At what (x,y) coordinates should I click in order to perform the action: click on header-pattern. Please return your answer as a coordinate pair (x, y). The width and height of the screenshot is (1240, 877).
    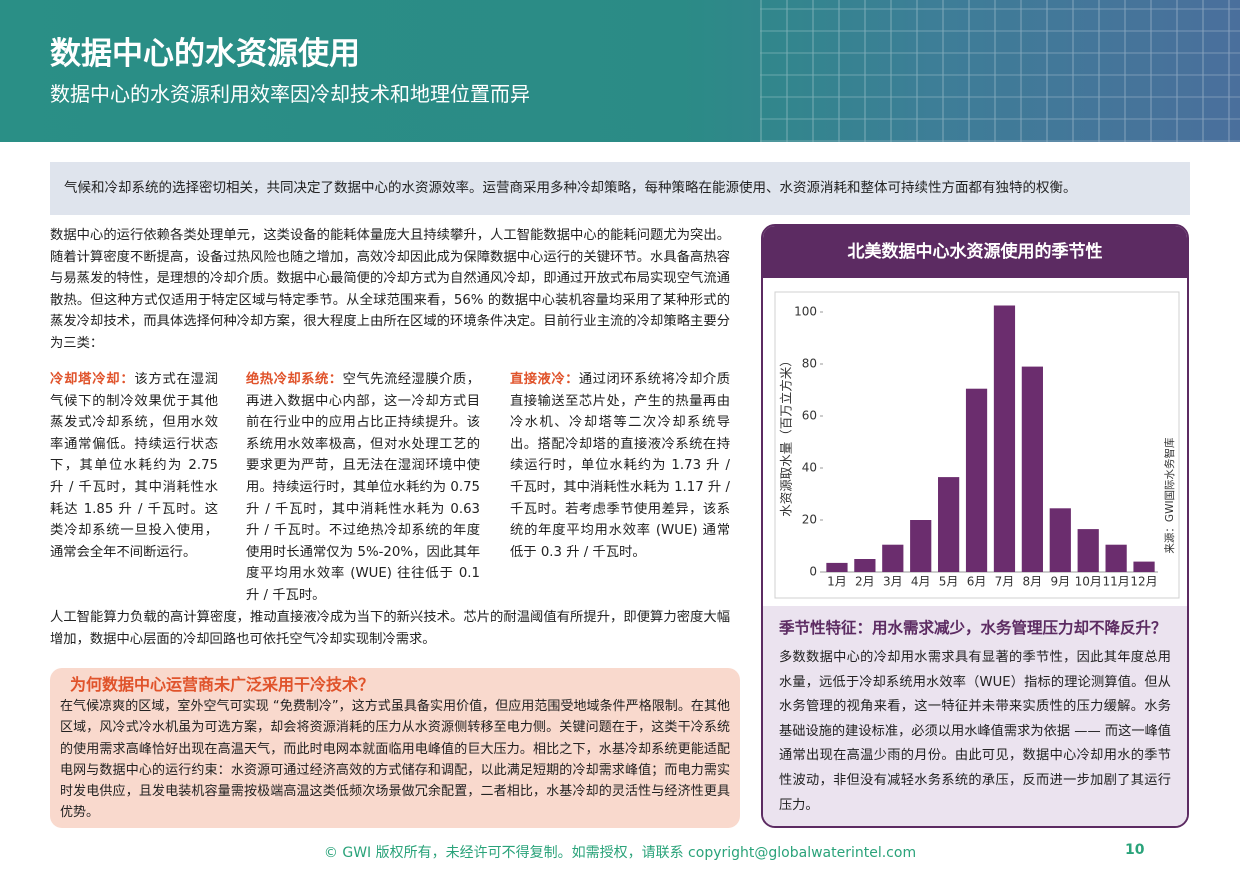
    Looking at the image, I should click on (1000, 71).